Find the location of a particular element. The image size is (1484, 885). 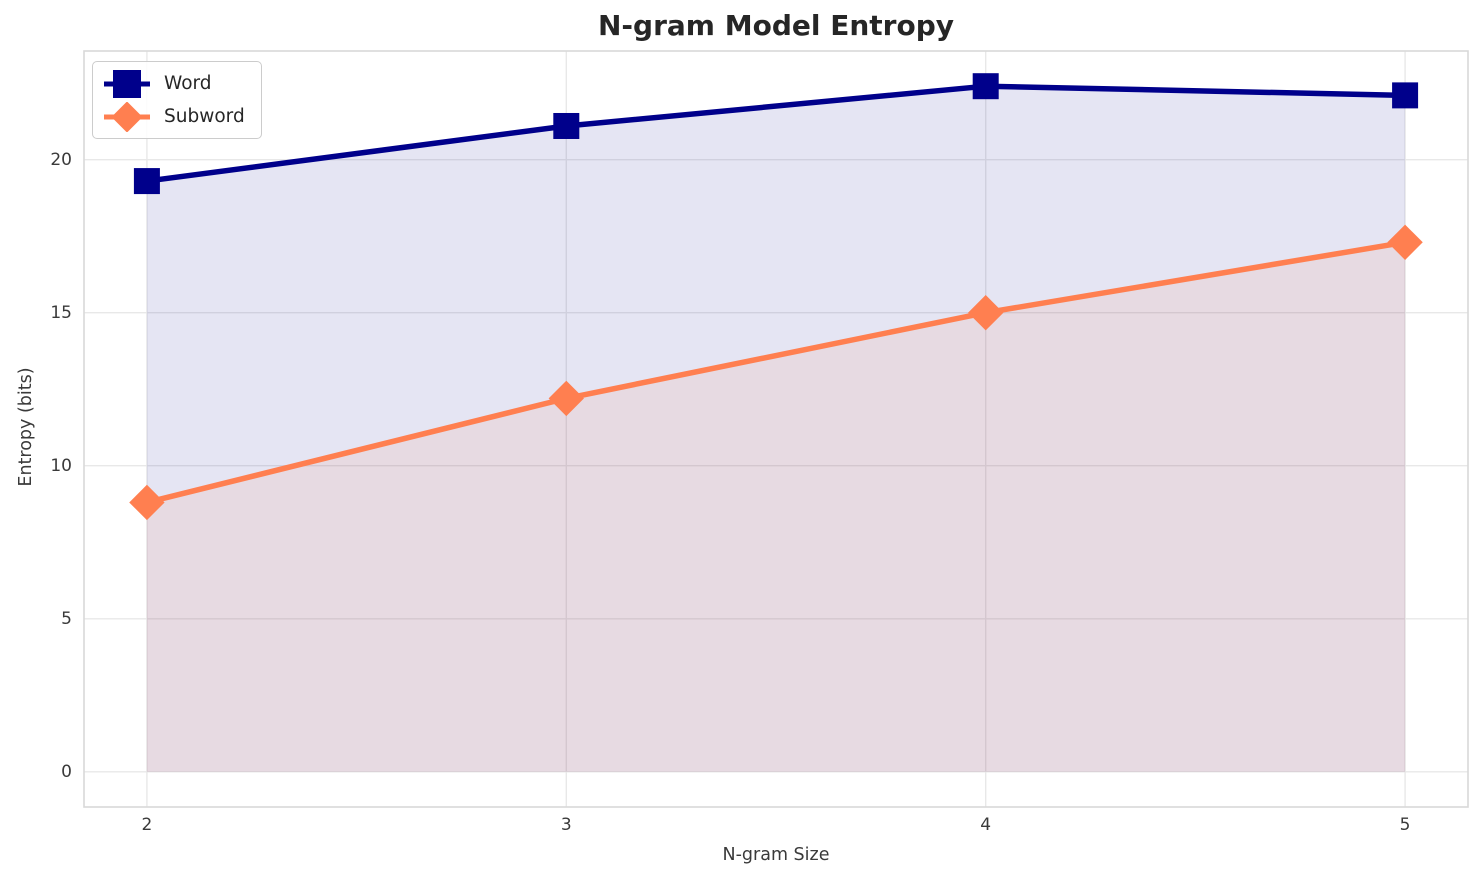

x-tick-label-2: 2 is located at coordinates (147, 825).